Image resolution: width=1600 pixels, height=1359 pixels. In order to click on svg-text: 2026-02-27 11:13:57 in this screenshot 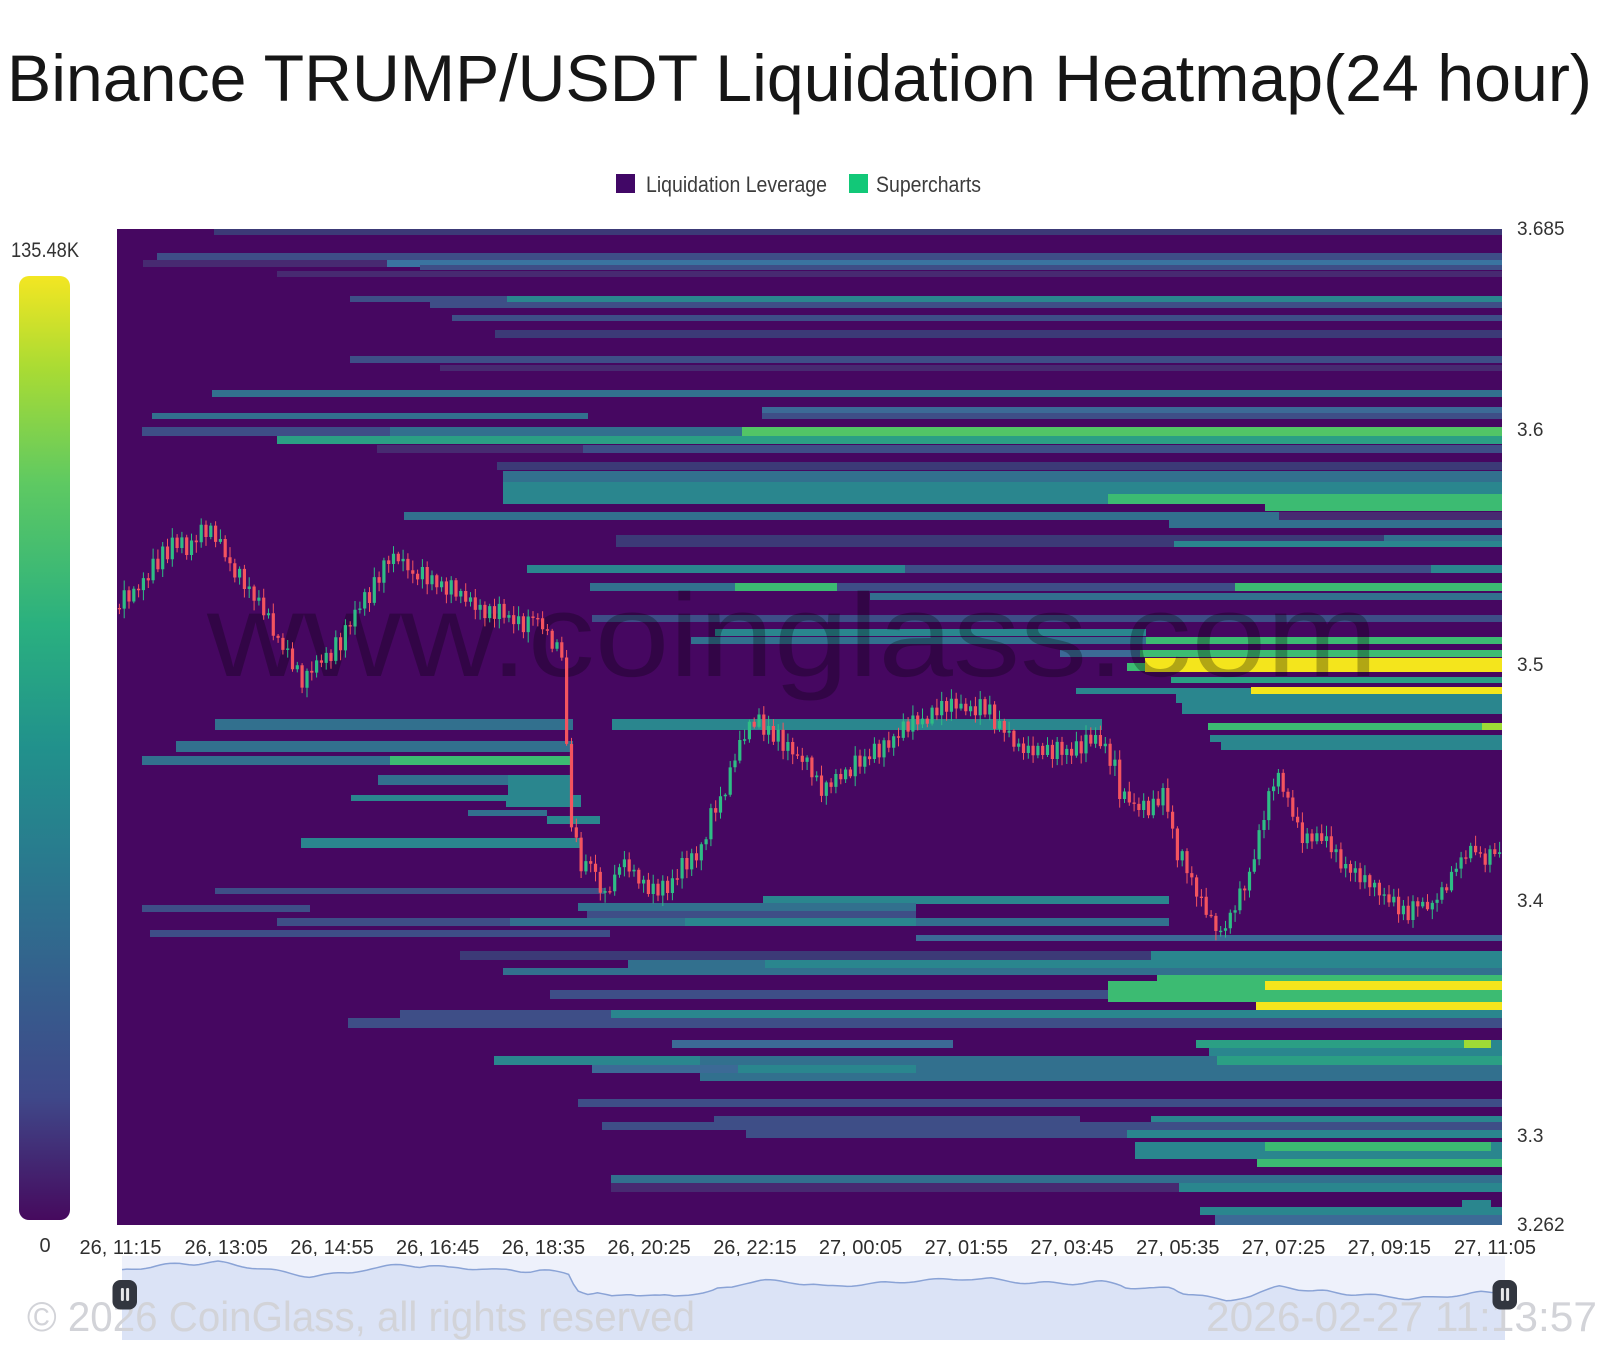, I will do `click(1401, 1316)`.